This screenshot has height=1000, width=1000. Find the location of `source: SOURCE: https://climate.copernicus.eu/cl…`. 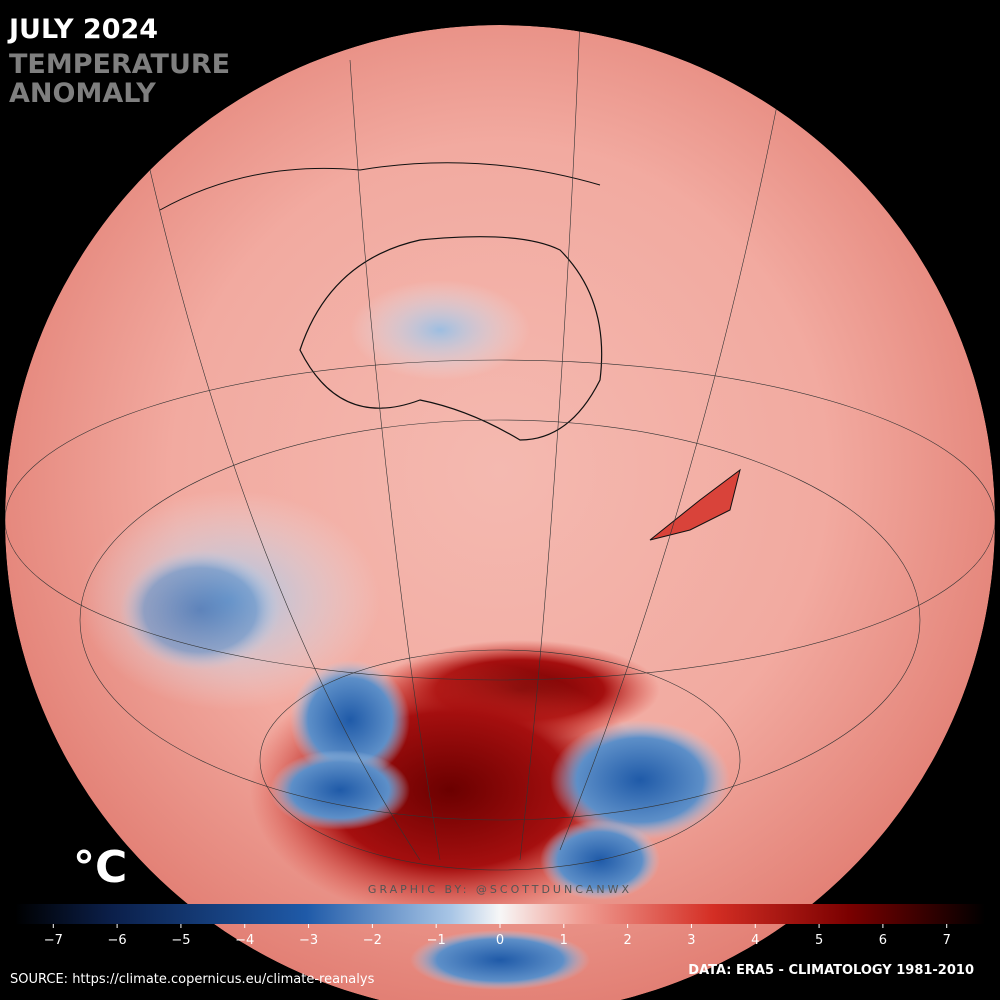

source: SOURCE: https://climate.copernicus.eu/cl… is located at coordinates (192, 979).